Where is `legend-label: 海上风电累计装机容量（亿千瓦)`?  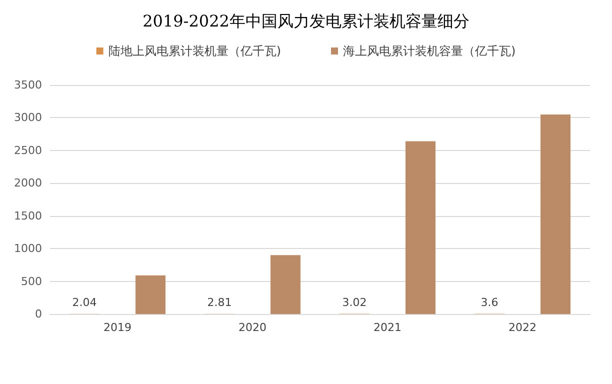
legend-label: 海上风电累计装机容量（亿千瓦) is located at coordinates (429, 51).